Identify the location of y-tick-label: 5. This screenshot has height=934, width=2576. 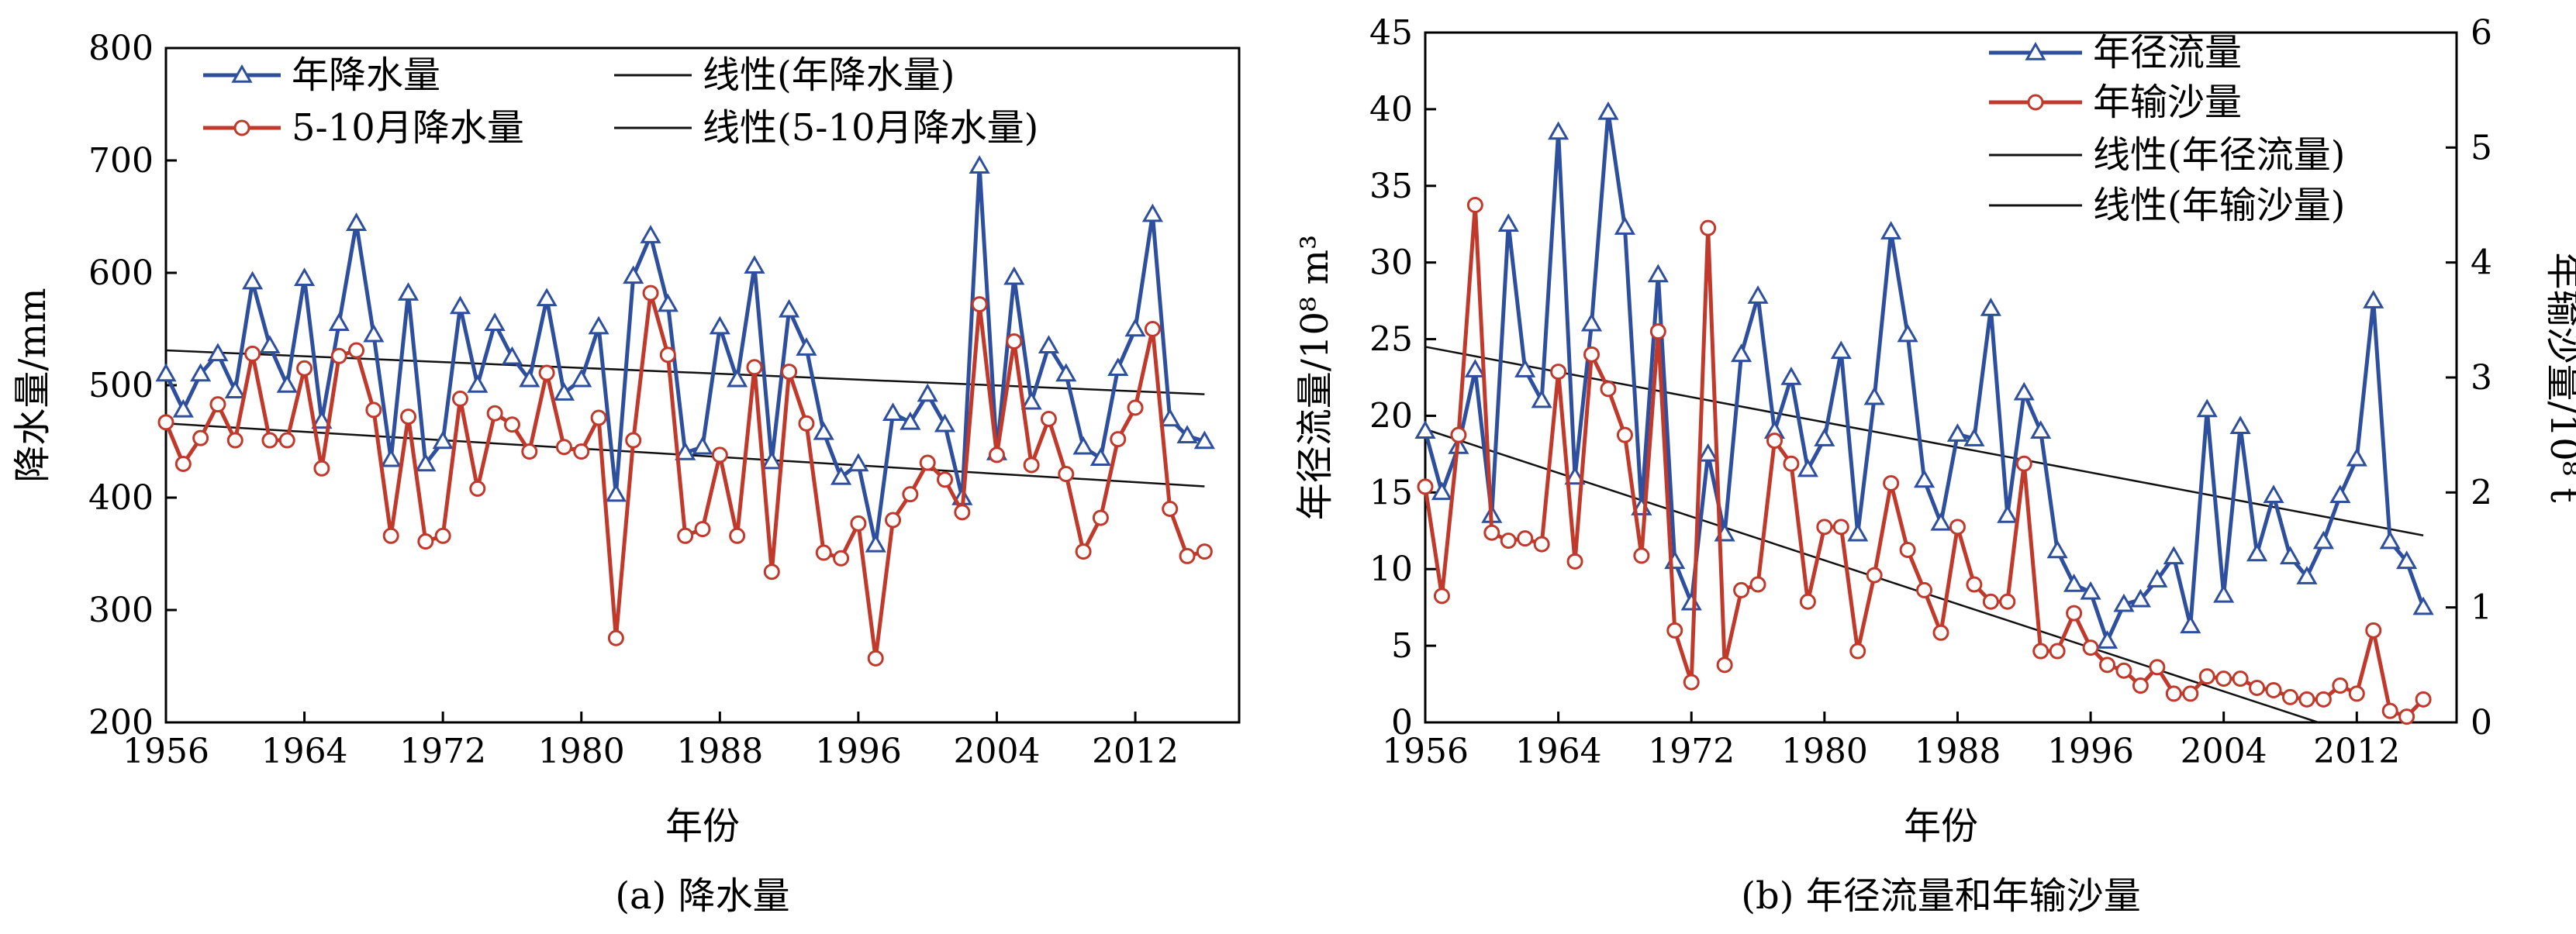
(1402, 646).